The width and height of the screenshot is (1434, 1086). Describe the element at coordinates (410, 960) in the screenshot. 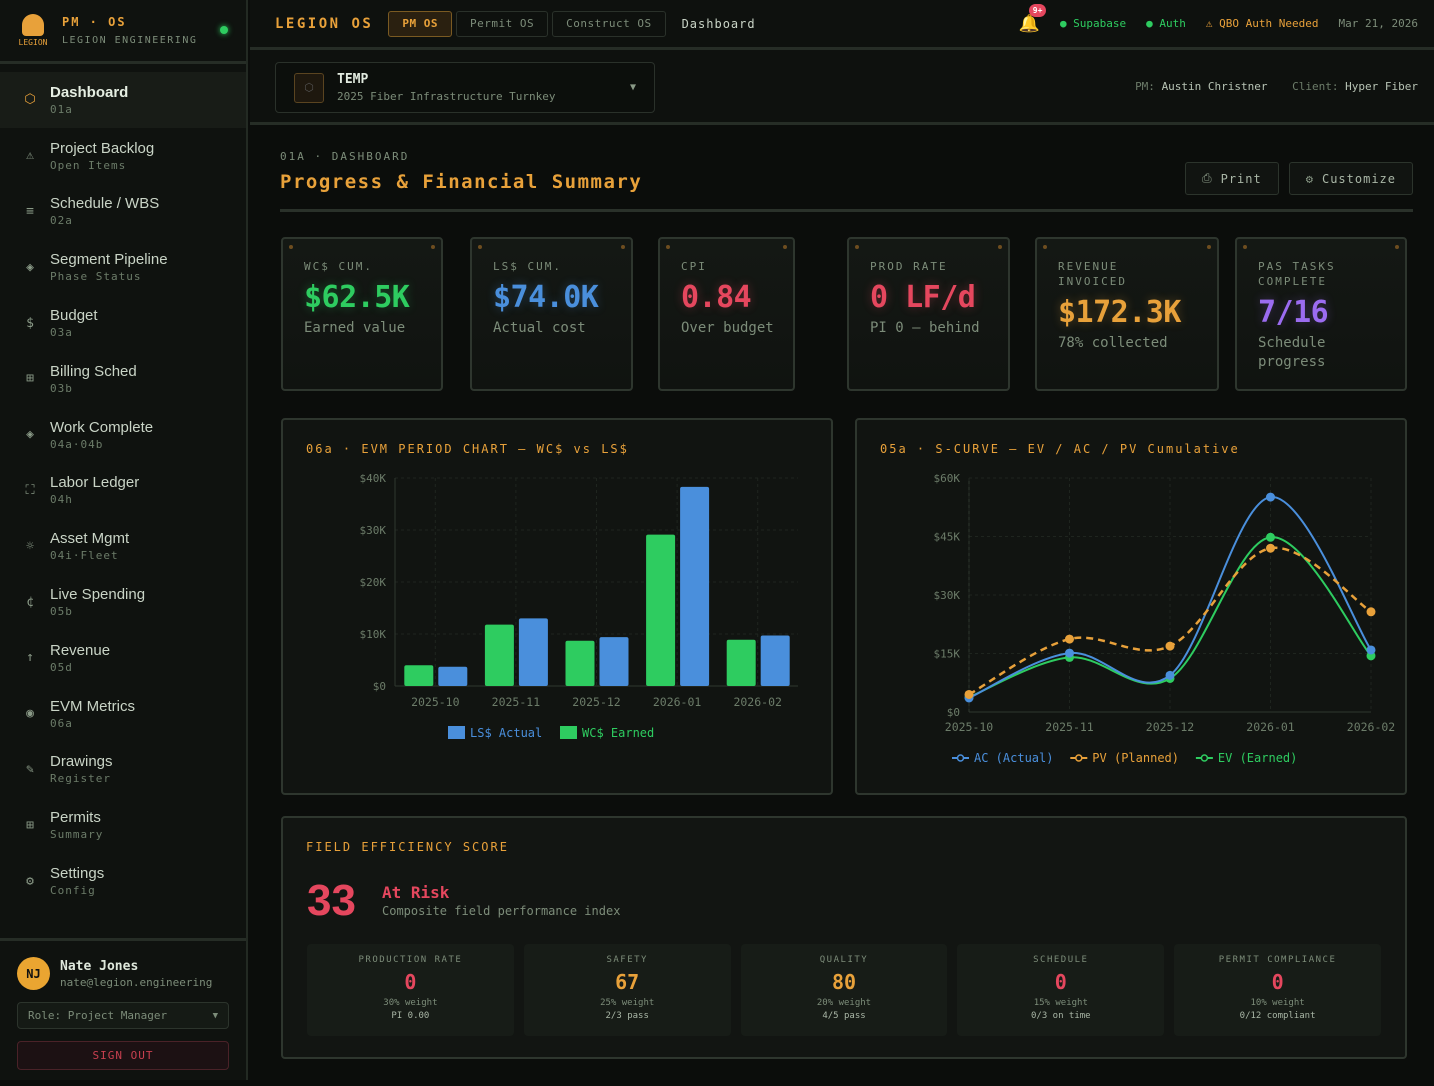

I see `metric-label: PRODUCTION RATE` at that location.